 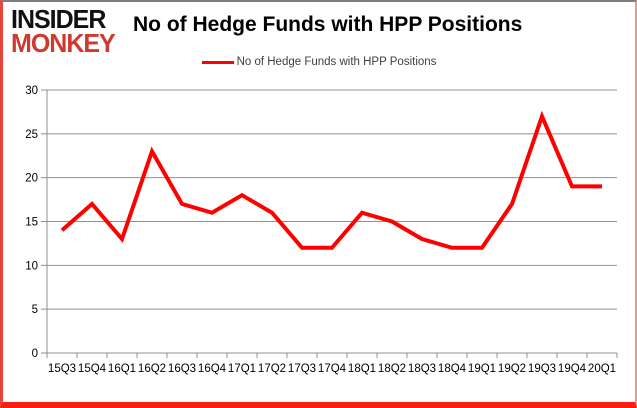 I want to click on x-tick-label: 19Q4, so click(x=572, y=369).